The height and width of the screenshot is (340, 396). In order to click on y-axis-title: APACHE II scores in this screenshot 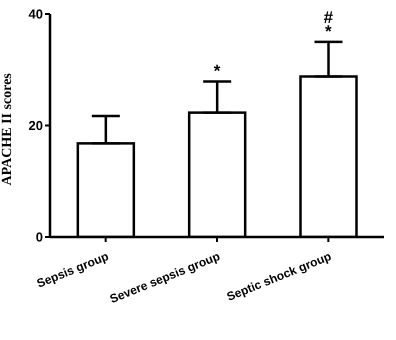, I will do `click(7, 129)`.